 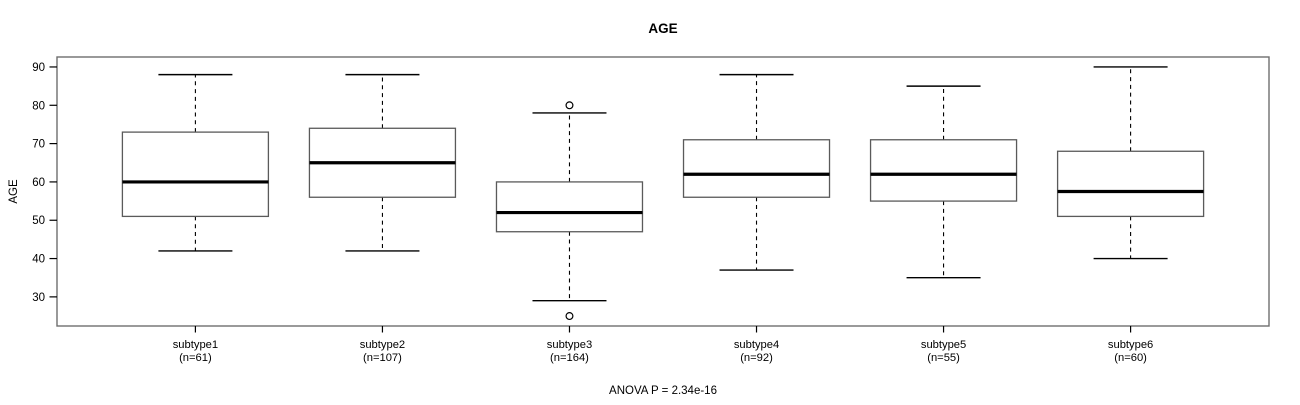 What do you see at coordinates (756, 168) in the screenshot?
I see `box-subtype4` at bounding box center [756, 168].